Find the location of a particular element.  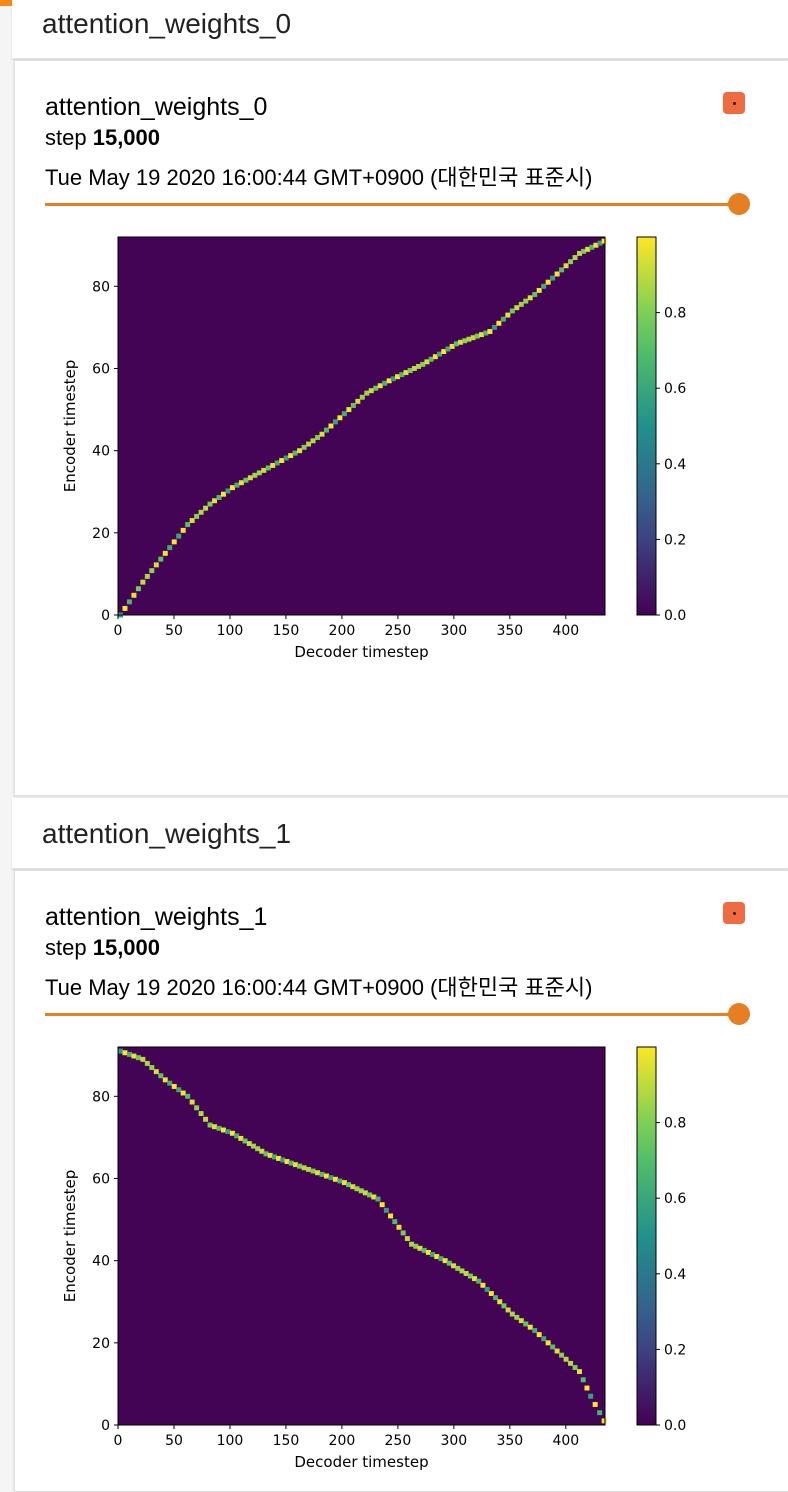

y-tick-label: 20 is located at coordinates (101, 534).